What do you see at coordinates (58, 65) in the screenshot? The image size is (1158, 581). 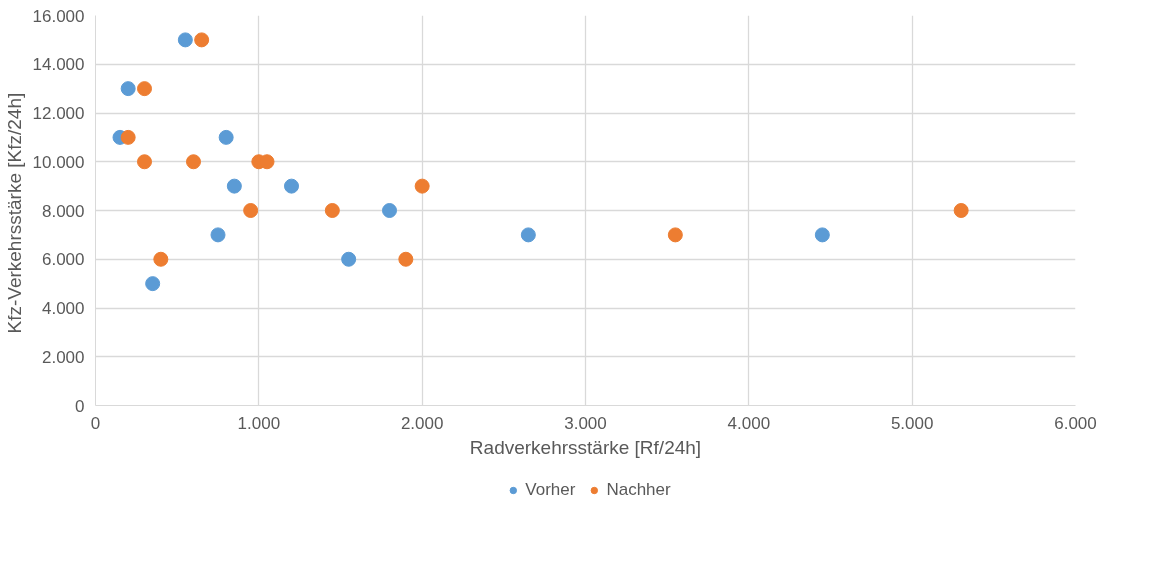 I see `y-tick-label: 14.000` at bounding box center [58, 65].